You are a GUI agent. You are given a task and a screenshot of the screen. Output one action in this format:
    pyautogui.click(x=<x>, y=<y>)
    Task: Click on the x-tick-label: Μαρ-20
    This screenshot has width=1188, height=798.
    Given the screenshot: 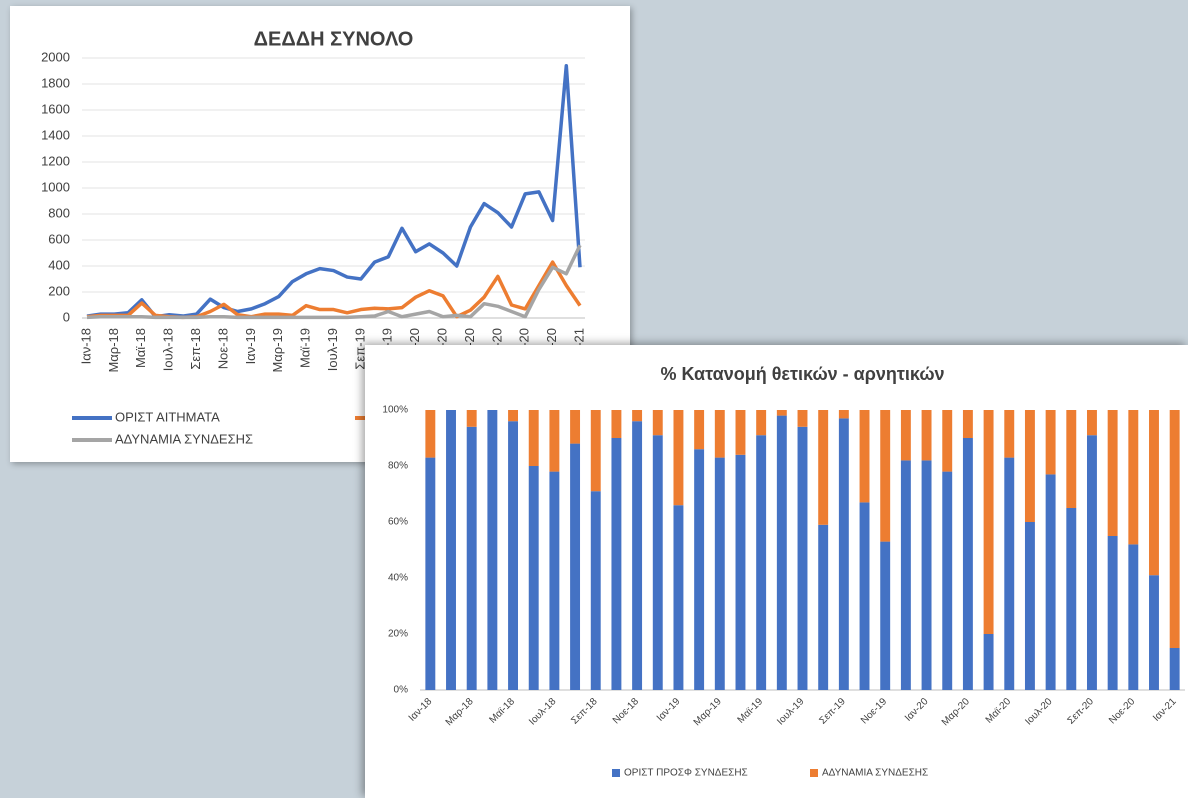 What is the action you would take?
    pyautogui.click(x=956, y=712)
    